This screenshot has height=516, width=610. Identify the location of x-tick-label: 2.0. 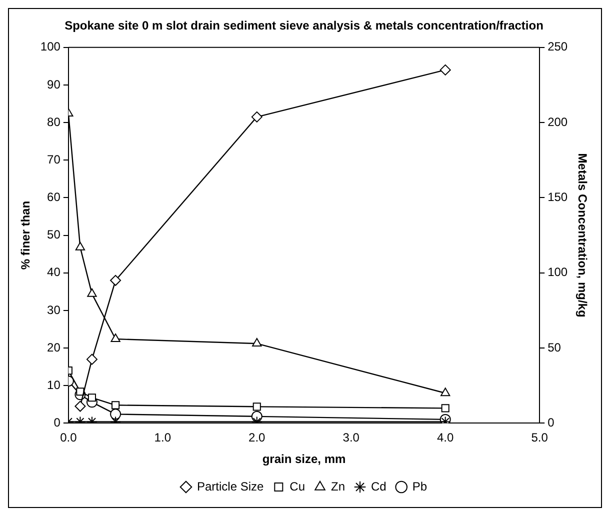
(257, 437).